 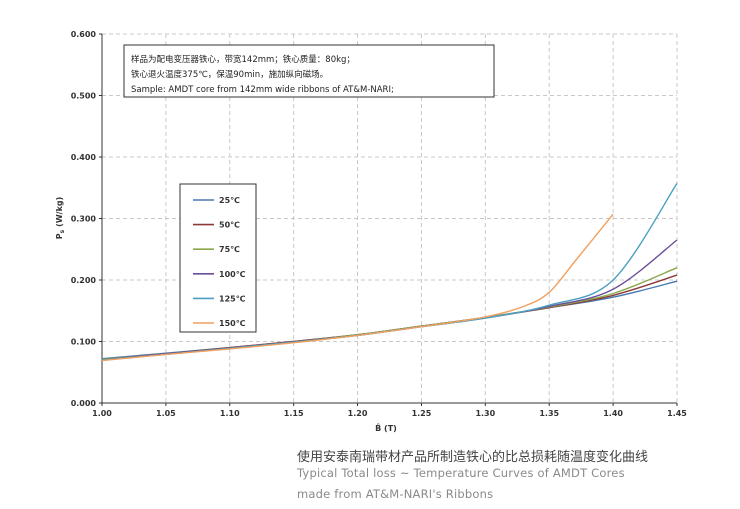 I want to click on caption-chinese: 使用安泰南瑞带材产品所制造铁心的比总损耗随温度变化曲线, so click(x=473, y=457).